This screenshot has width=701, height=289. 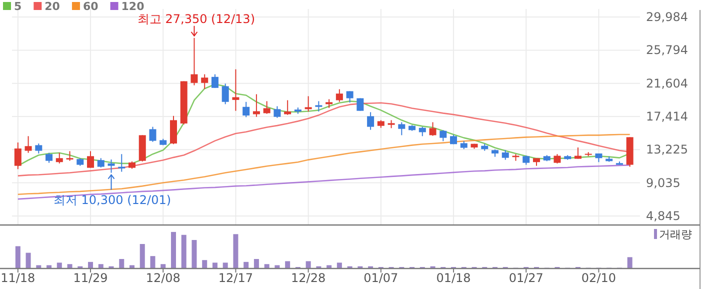 What do you see at coordinates (18, 278) in the screenshot?
I see `x-tick-label: 11/18` at bounding box center [18, 278].